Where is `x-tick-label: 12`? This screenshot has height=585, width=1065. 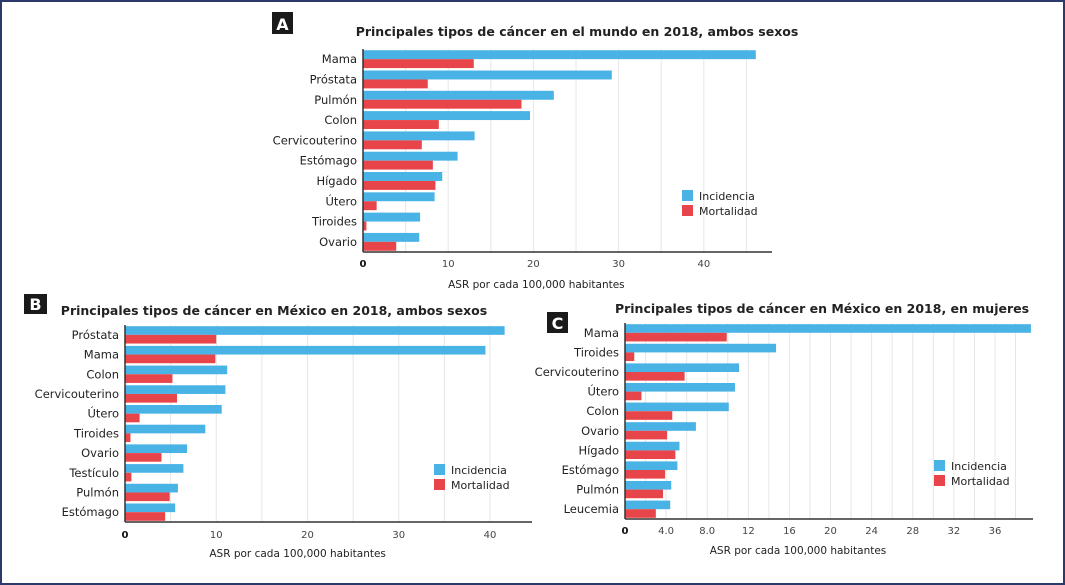 x-tick-label: 12 is located at coordinates (748, 531).